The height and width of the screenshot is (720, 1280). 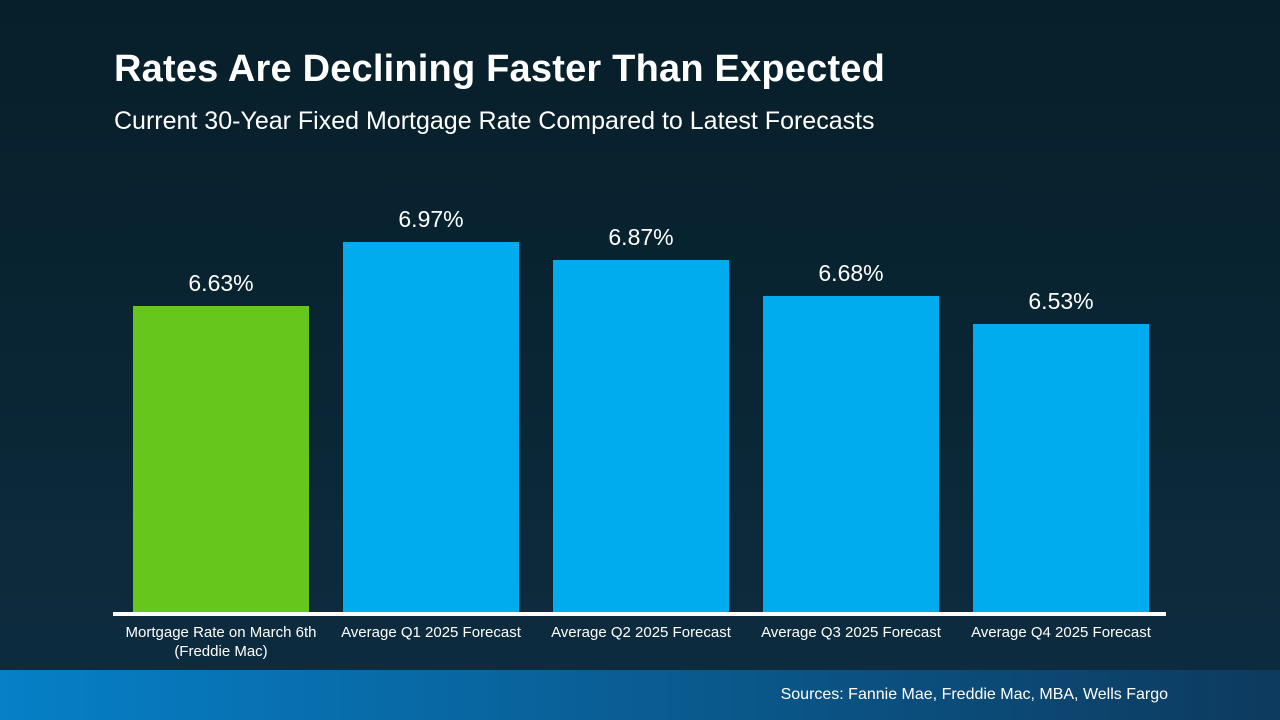 What do you see at coordinates (851, 632) in the screenshot?
I see `bar-category-label: Average Q3 2025 Forecast` at bounding box center [851, 632].